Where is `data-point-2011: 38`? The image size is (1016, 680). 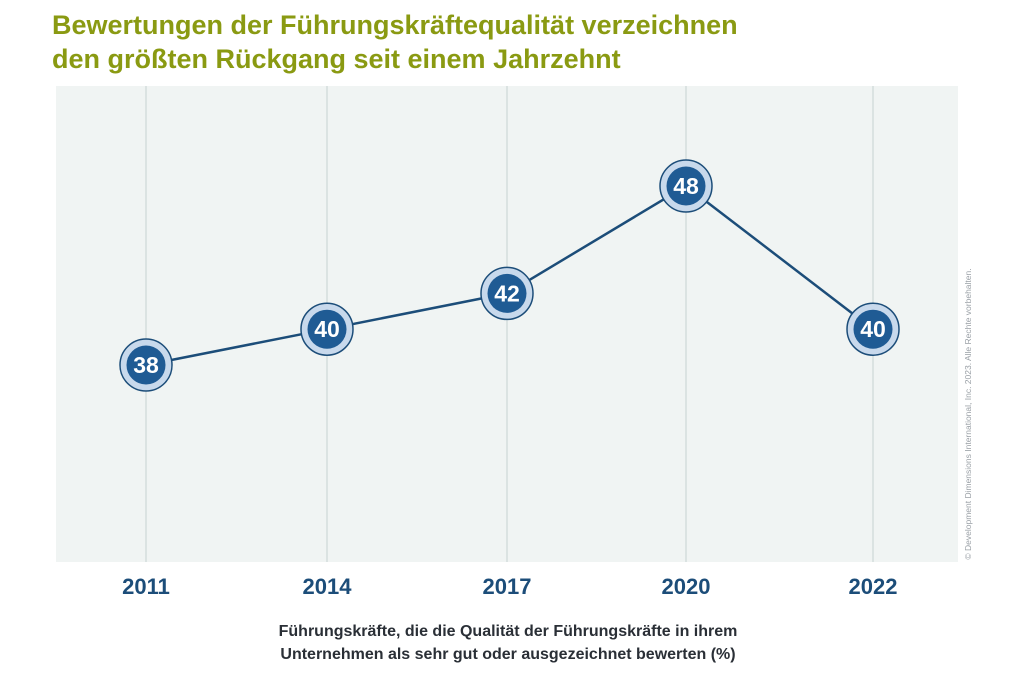
data-point-2011: 38 is located at coordinates (146, 365).